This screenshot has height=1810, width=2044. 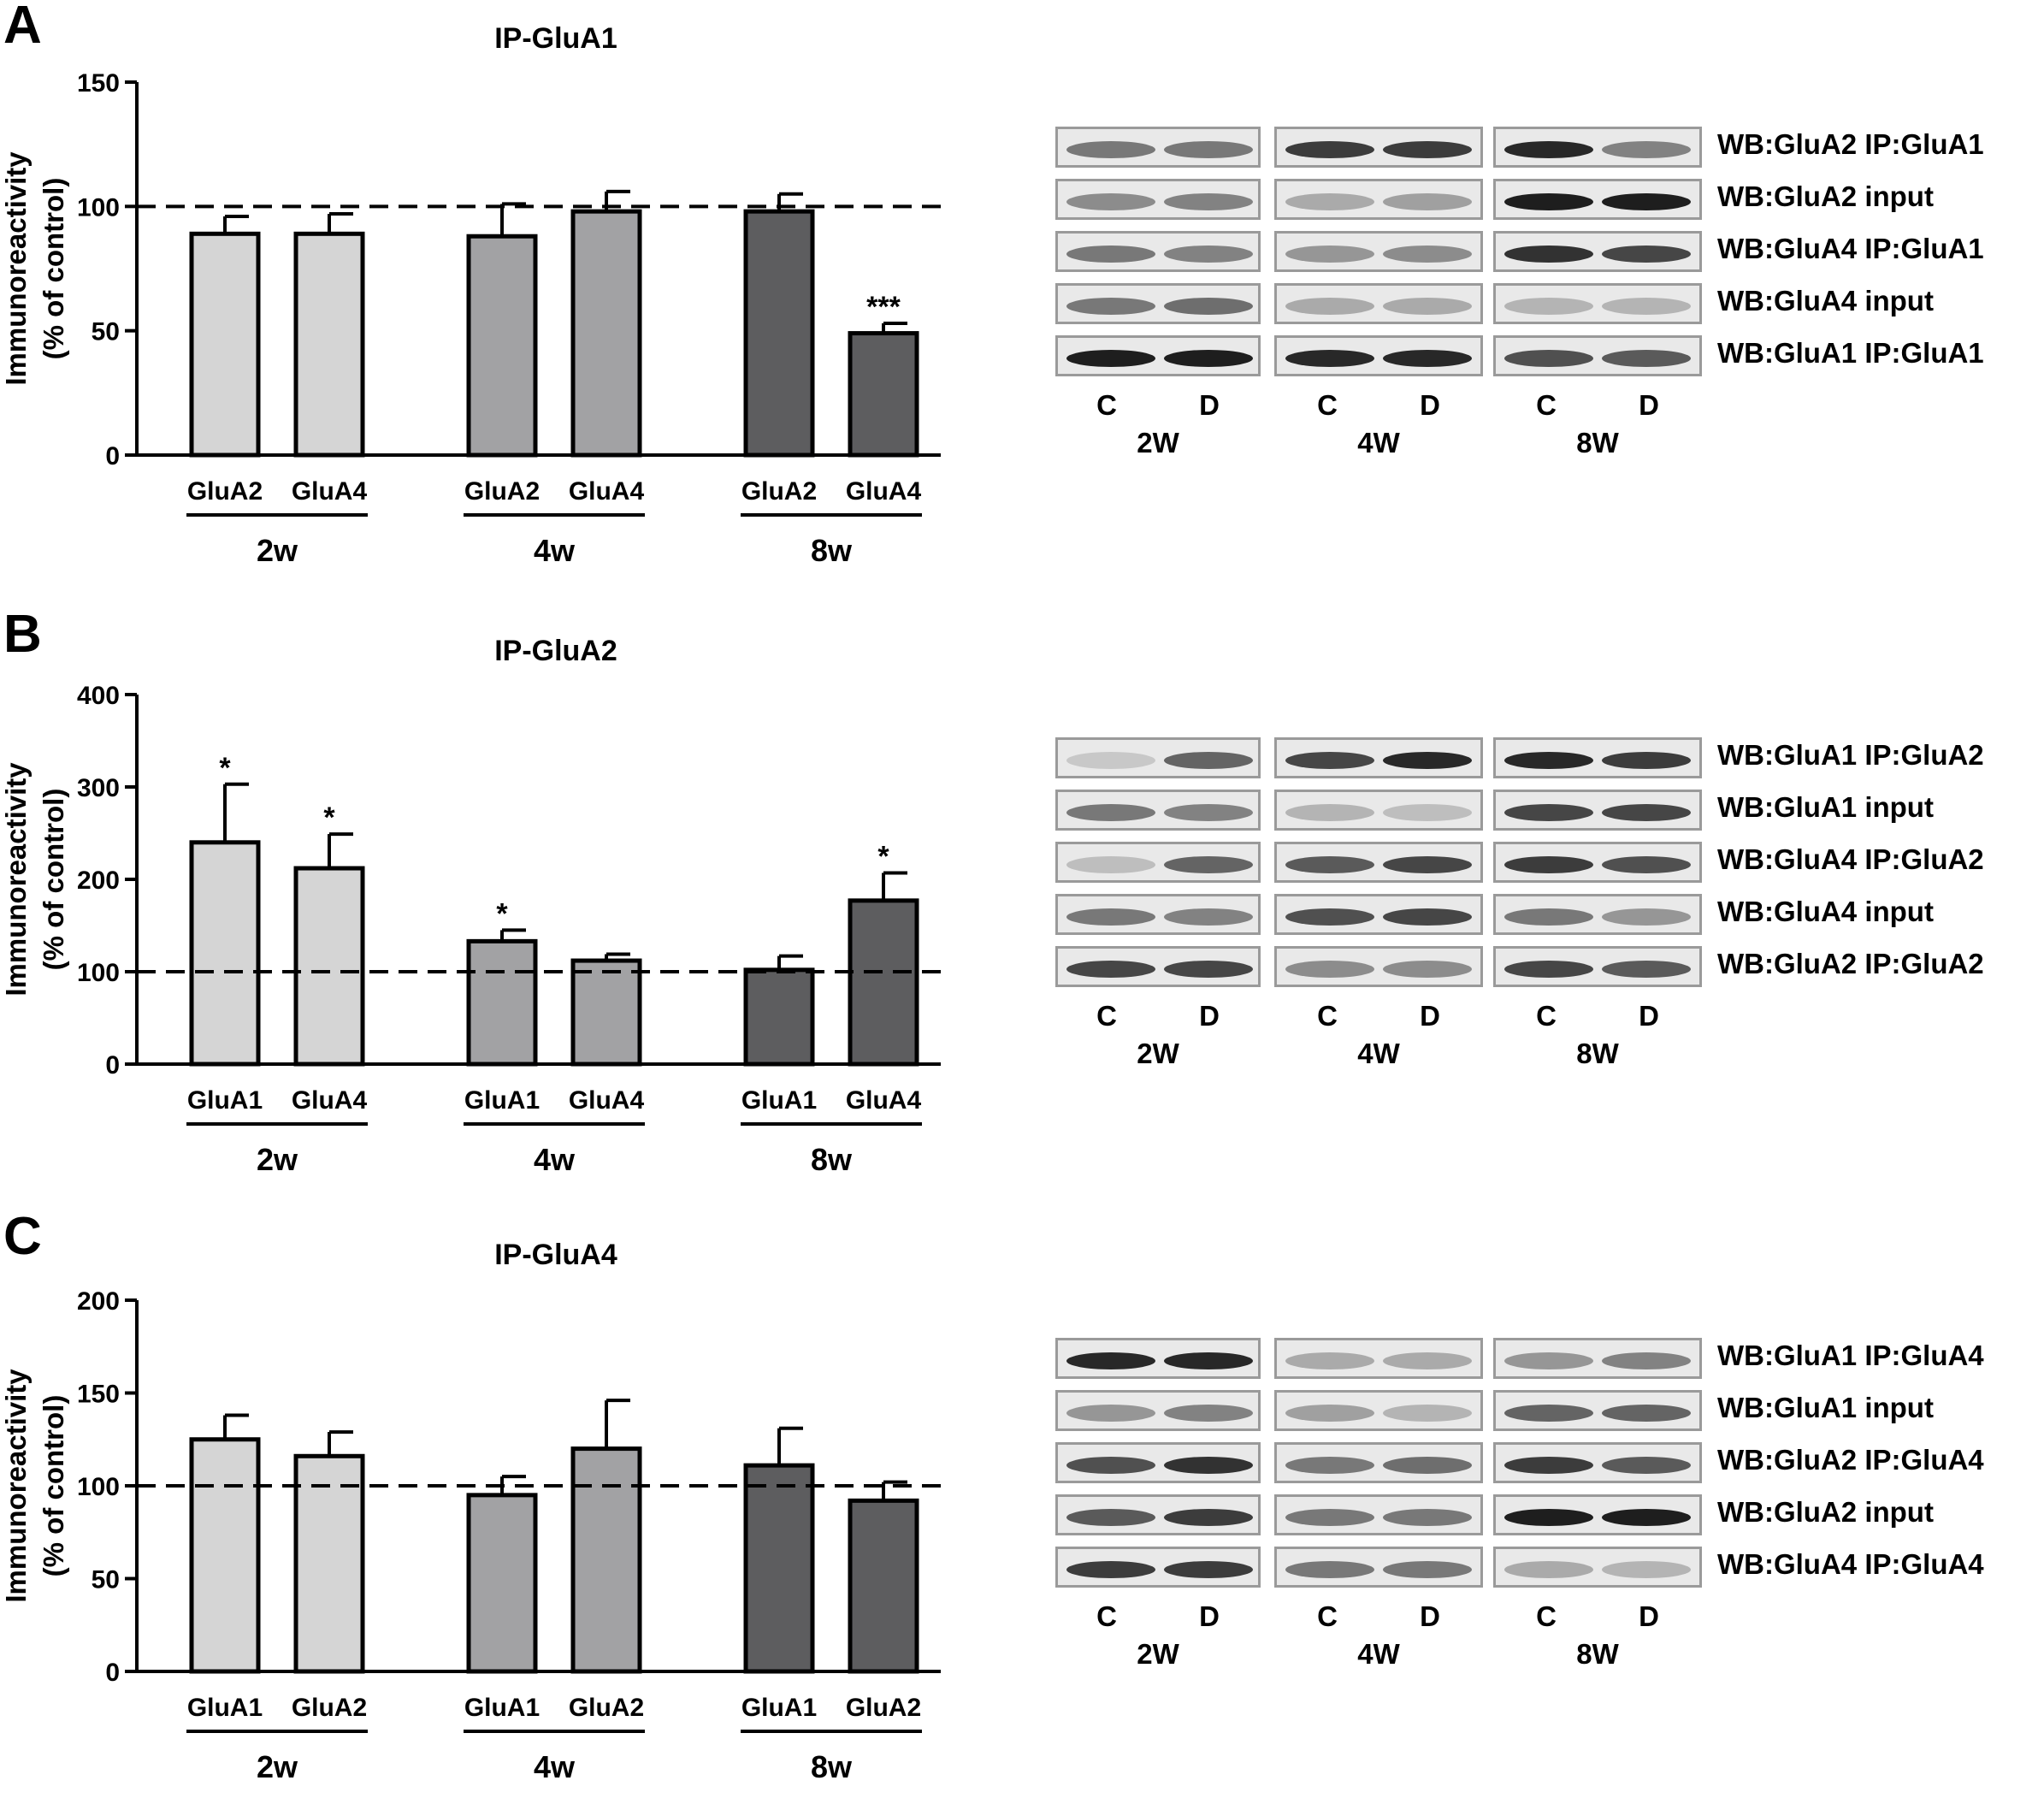 I want to click on y-axis-label: (% of control), so click(x=54, y=269).